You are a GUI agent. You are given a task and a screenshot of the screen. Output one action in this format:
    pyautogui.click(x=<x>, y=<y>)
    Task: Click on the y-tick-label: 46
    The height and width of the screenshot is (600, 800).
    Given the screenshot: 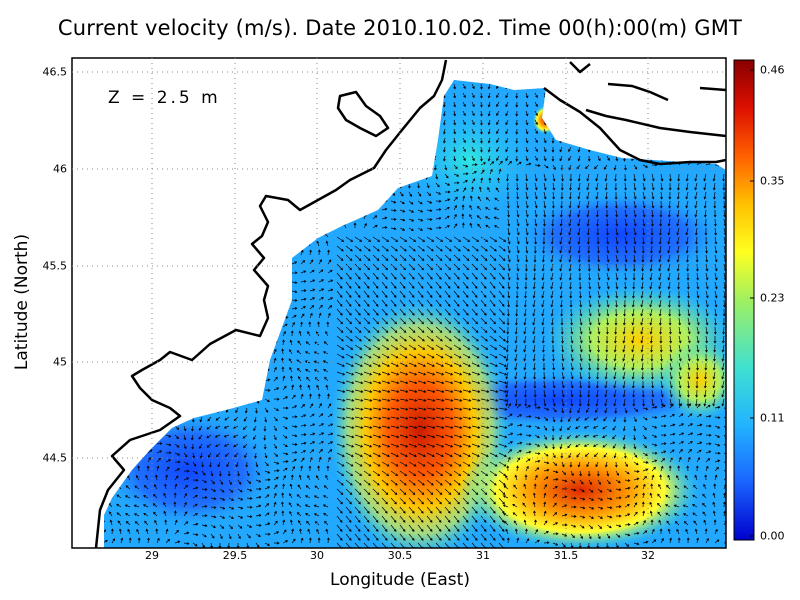 What is the action you would take?
    pyautogui.click(x=60, y=169)
    